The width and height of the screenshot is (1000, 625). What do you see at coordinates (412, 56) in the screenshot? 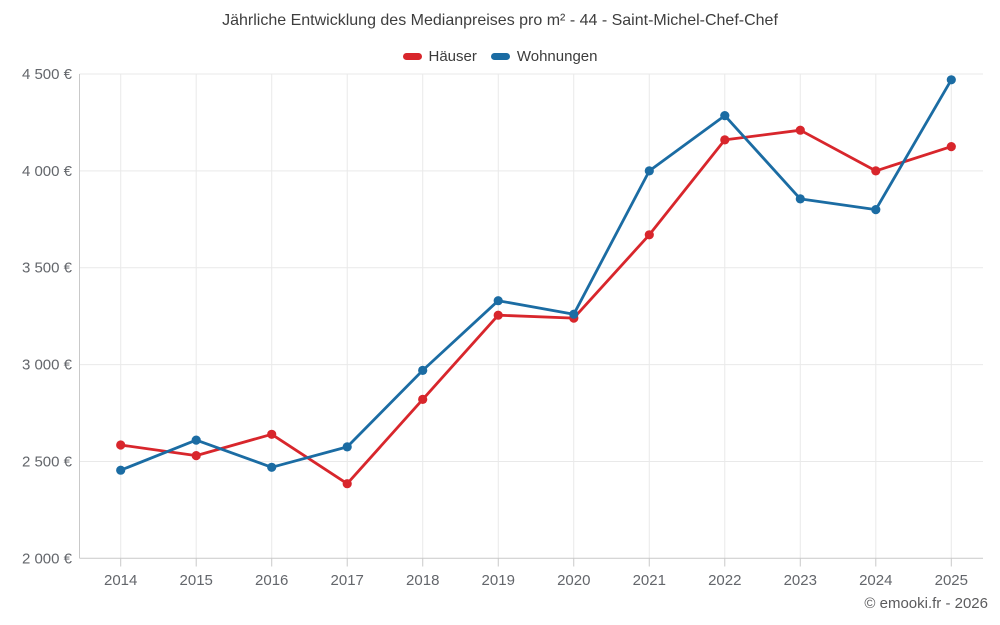
I see `hauser-series-swatch-icon` at bounding box center [412, 56].